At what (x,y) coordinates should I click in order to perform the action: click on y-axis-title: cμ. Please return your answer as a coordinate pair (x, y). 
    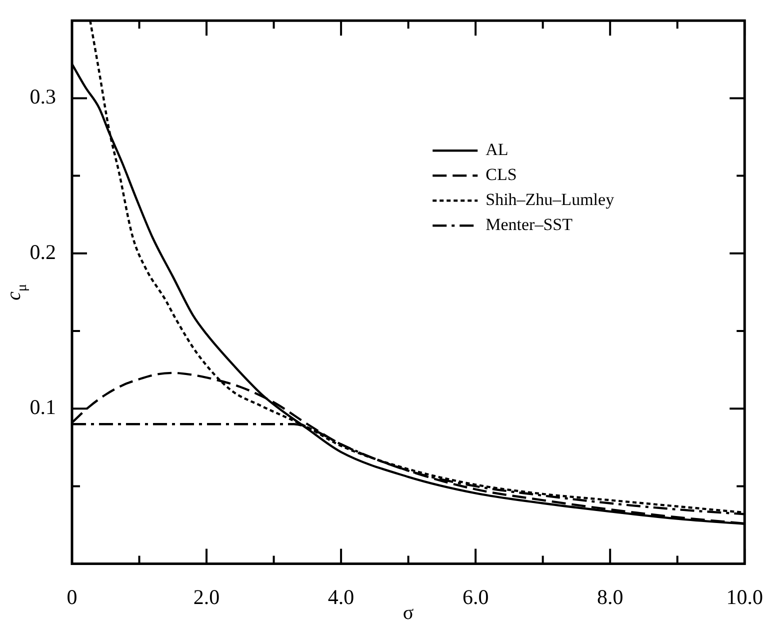
    Looking at the image, I should click on (16, 292).